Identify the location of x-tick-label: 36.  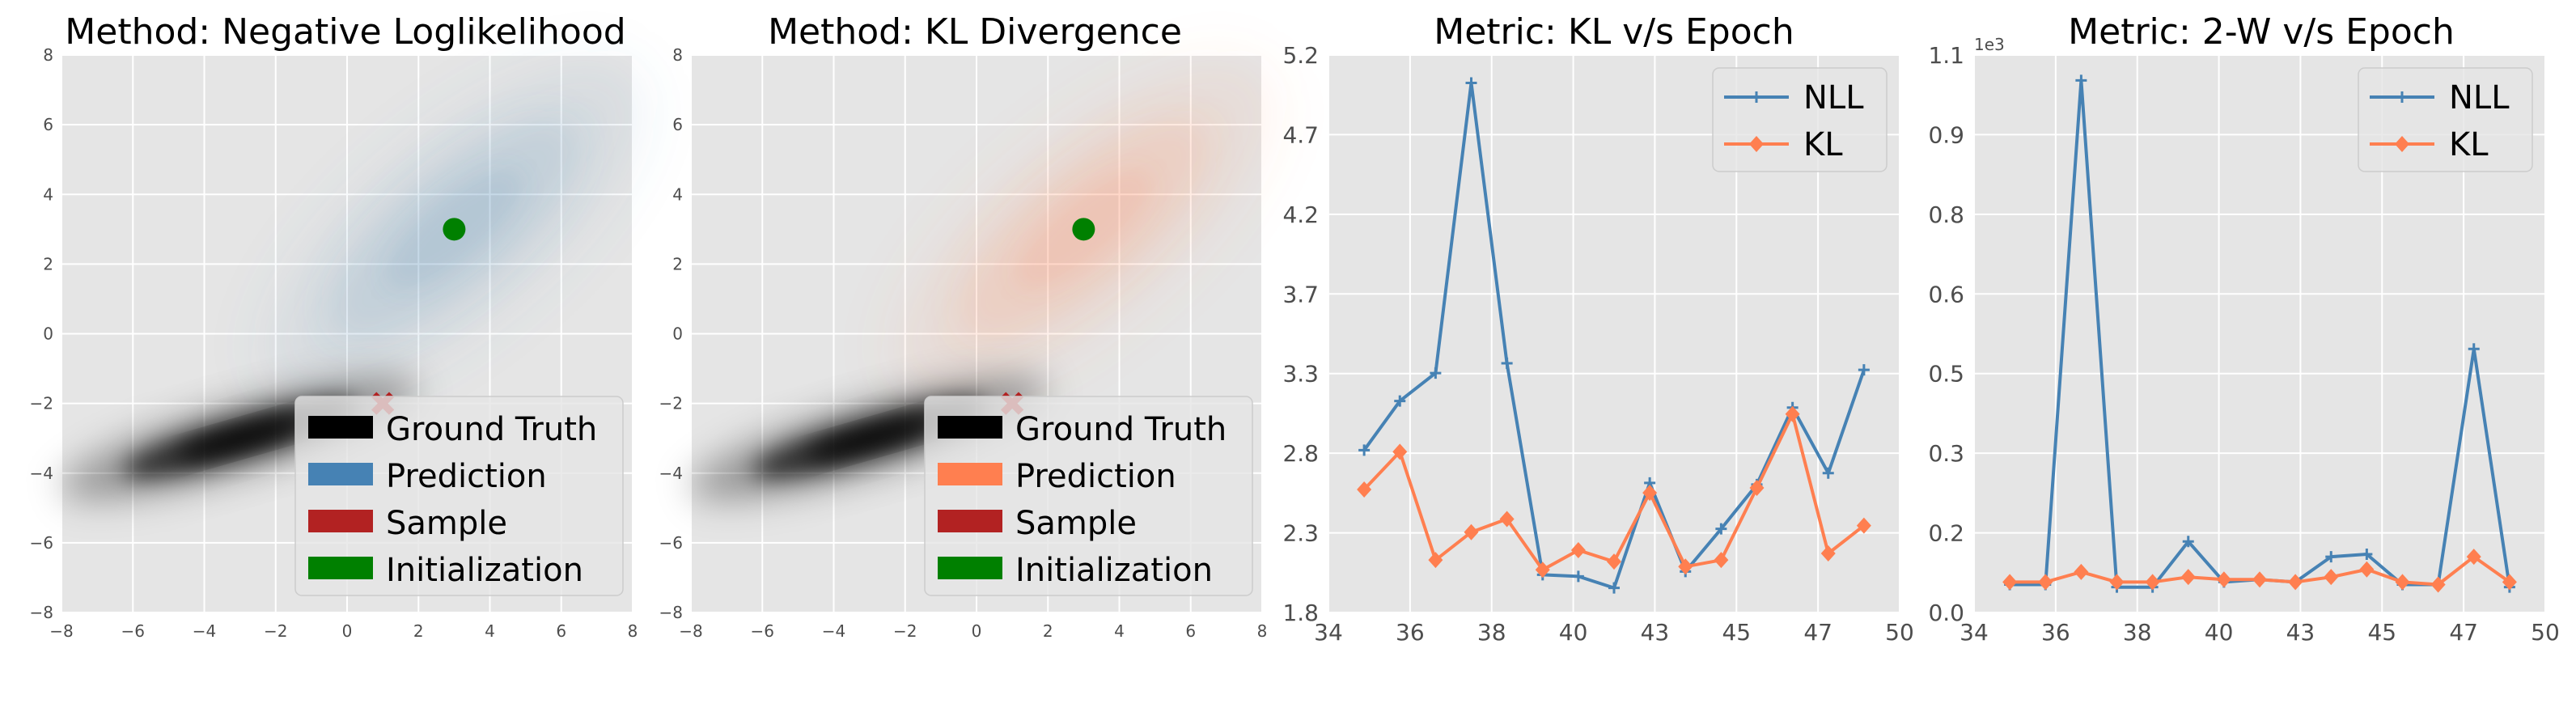
(1410, 632).